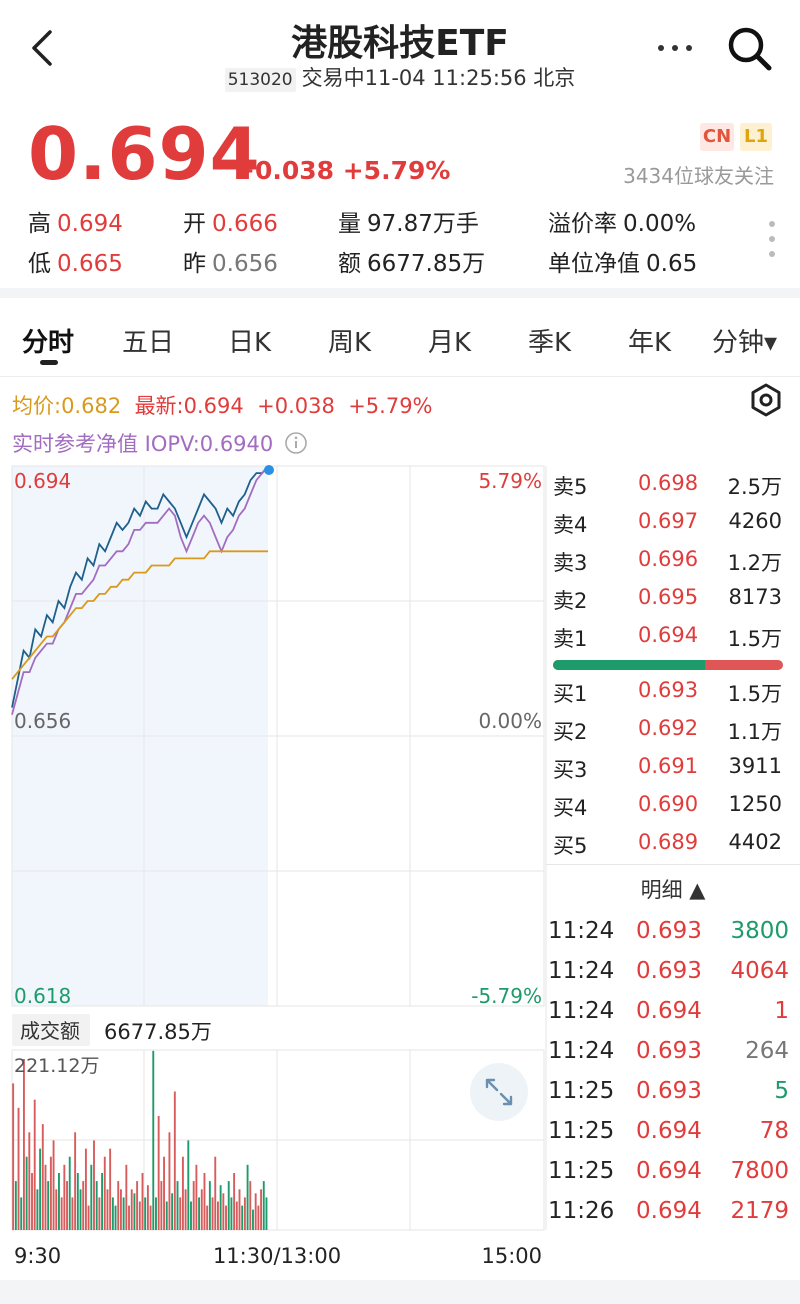 The height and width of the screenshot is (1304, 800). I want to click on pct-mid-label: 0.00%, so click(510, 721).